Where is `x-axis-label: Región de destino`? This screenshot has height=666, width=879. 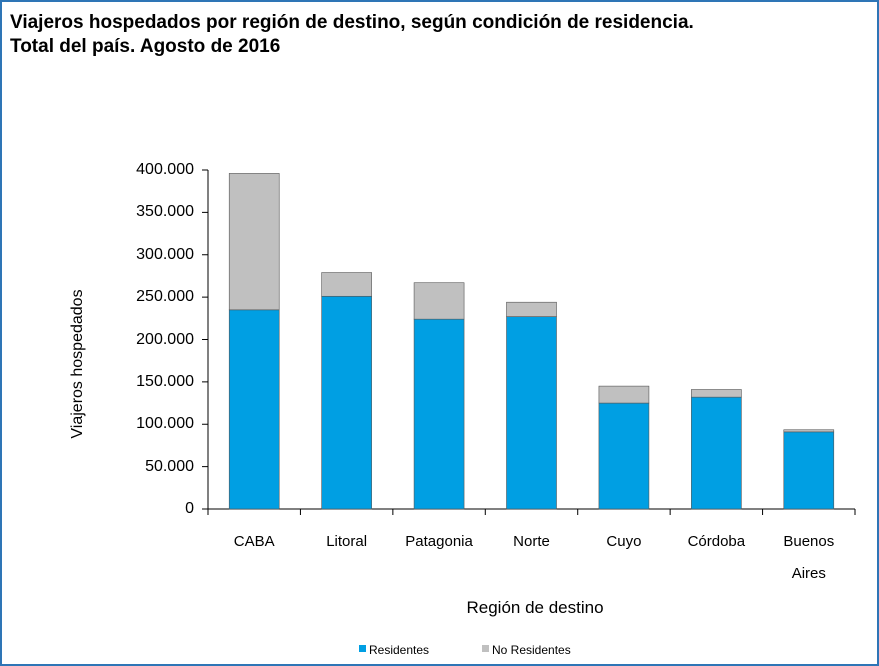 x-axis-label: Región de destino is located at coordinates (535, 607).